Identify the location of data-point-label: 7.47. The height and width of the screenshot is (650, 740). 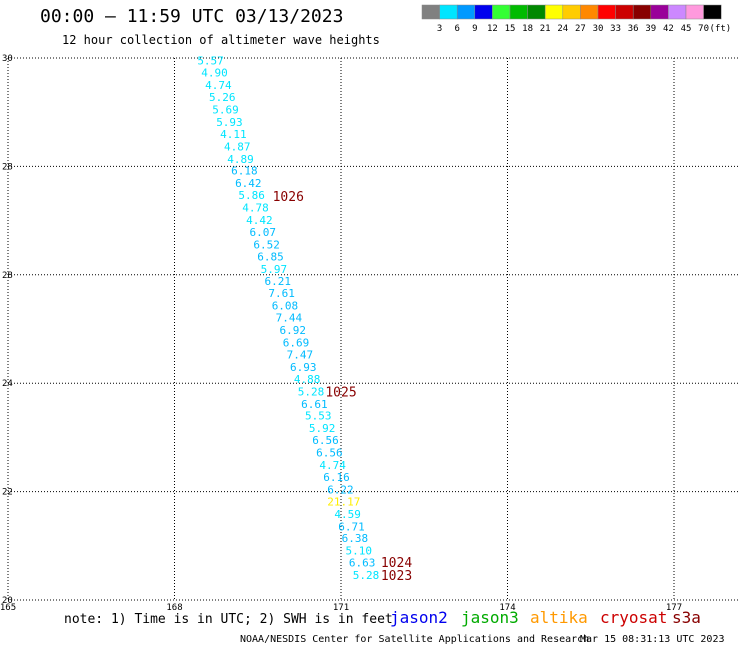
(300, 354).